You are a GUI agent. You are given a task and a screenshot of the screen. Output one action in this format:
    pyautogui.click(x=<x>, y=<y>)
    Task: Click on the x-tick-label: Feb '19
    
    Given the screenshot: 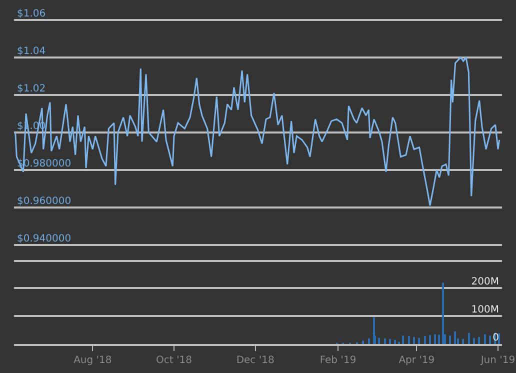 What is the action you would take?
    pyautogui.click(x=338, y=360)
    